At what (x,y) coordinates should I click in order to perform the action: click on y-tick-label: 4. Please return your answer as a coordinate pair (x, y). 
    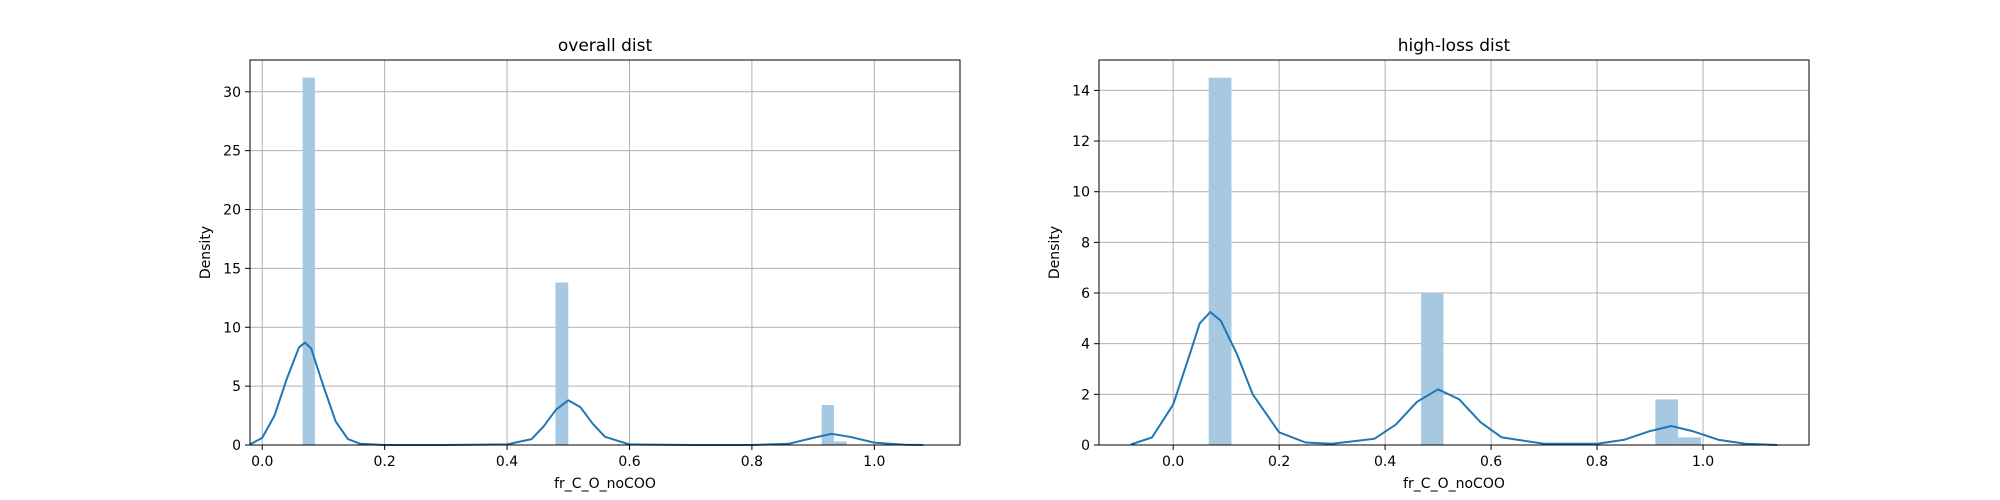
    Looking at the image, I should click on (1085, 345).